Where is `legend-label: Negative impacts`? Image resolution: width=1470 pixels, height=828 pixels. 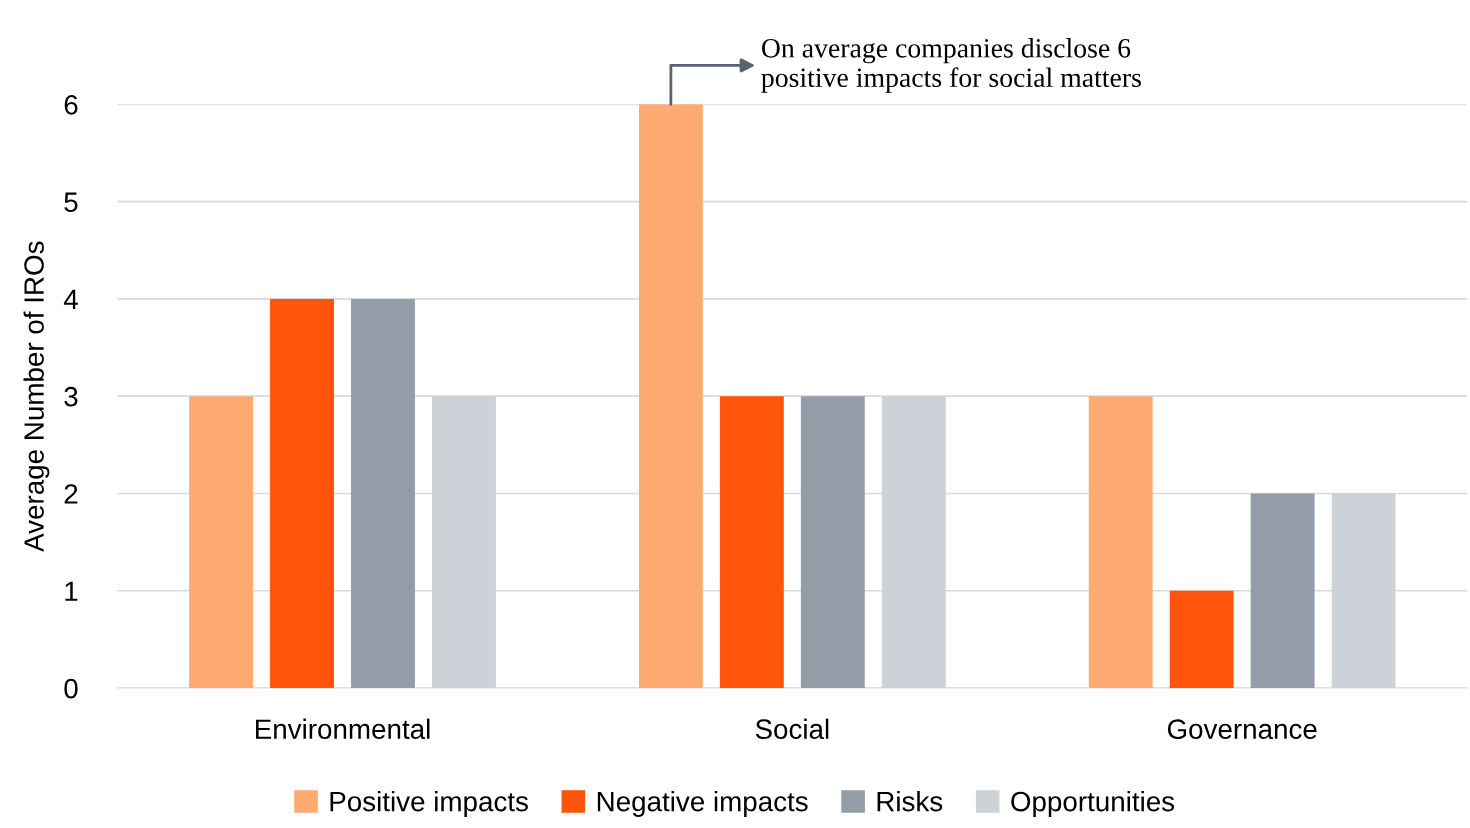
legend-label: Negative impacts is located at coordinates (702, 803).